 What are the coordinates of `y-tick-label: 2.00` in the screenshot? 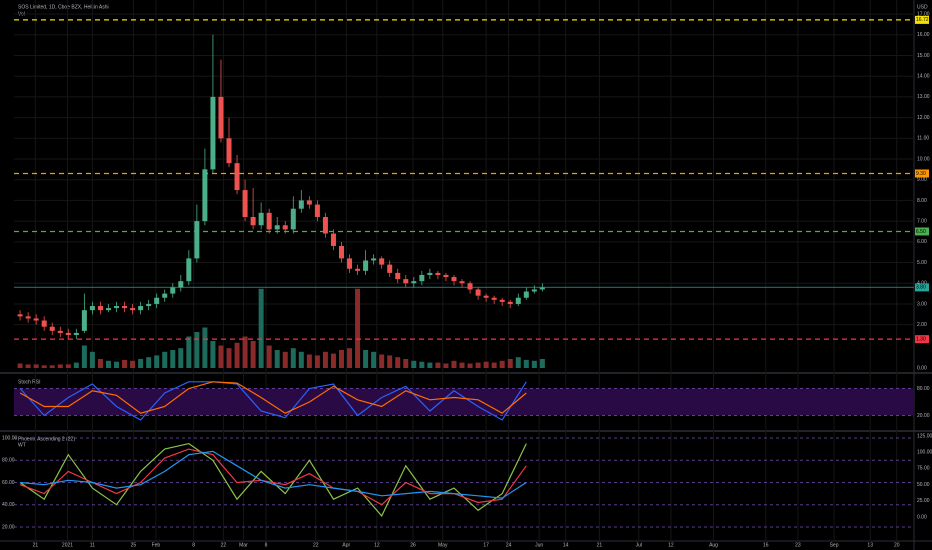 It's located at (922, 325).